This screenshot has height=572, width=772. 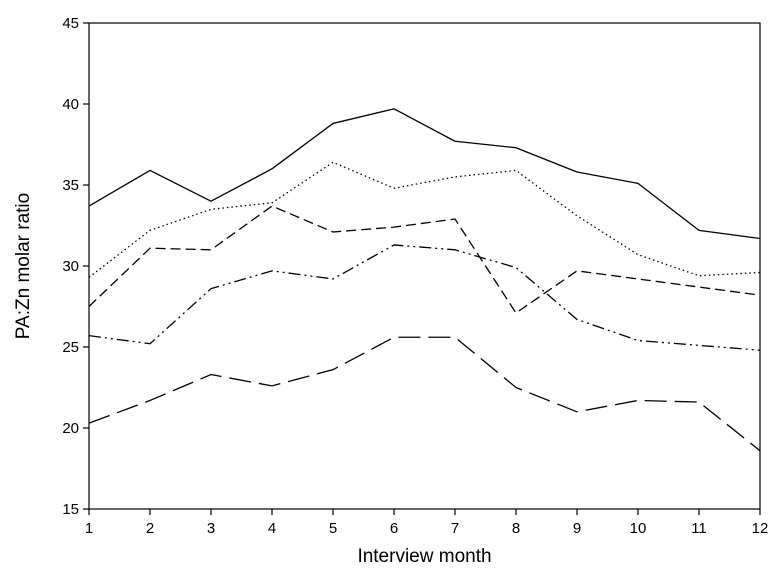 I want to click on x-tick-label: 2, so click(x=150, y=528).